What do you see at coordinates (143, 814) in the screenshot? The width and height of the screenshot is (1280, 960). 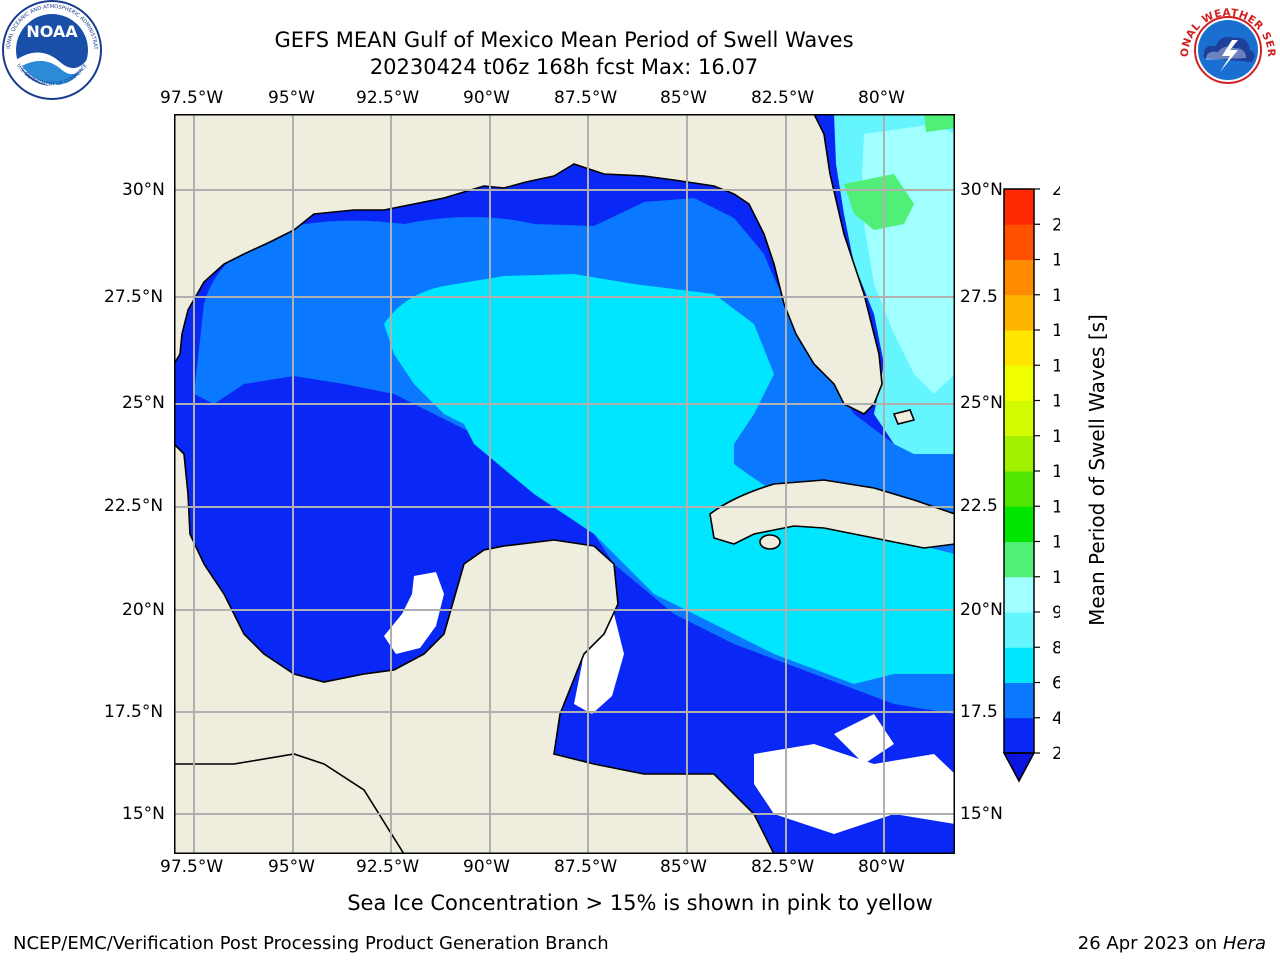 I see `lat-label-left-6: 15°N` at bounding box center [143, 814].